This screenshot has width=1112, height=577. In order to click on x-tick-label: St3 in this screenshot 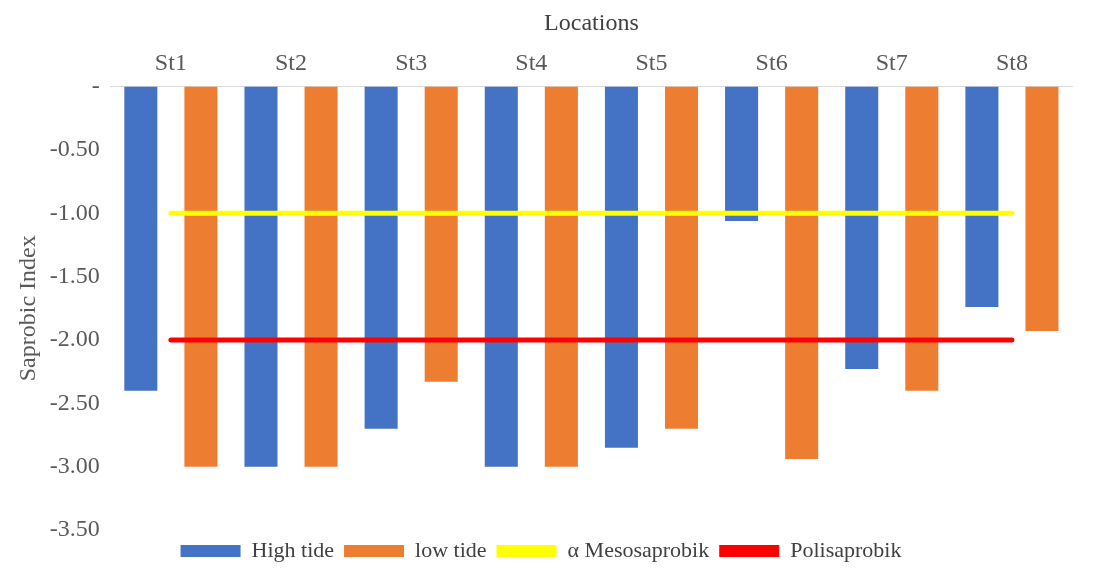, I will do `click(411, 62)`.